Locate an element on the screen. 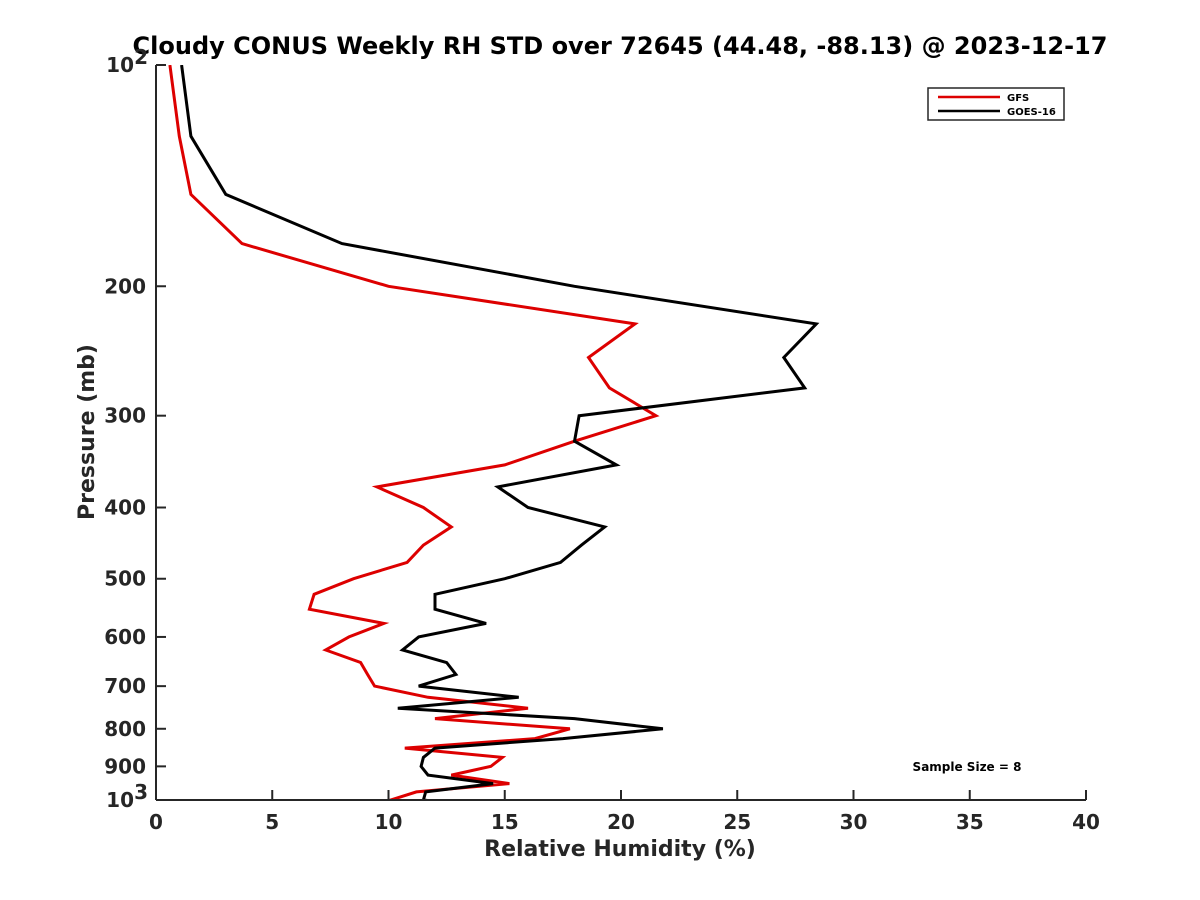 This screenshot has width=1200, height=900. y-tick-label: 200 is located at coordinates (125, 286).